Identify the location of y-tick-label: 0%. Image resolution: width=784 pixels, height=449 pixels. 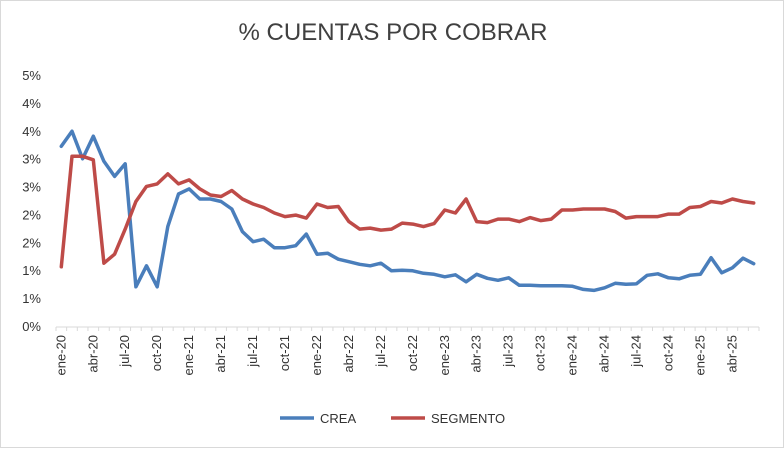
(31, 326).